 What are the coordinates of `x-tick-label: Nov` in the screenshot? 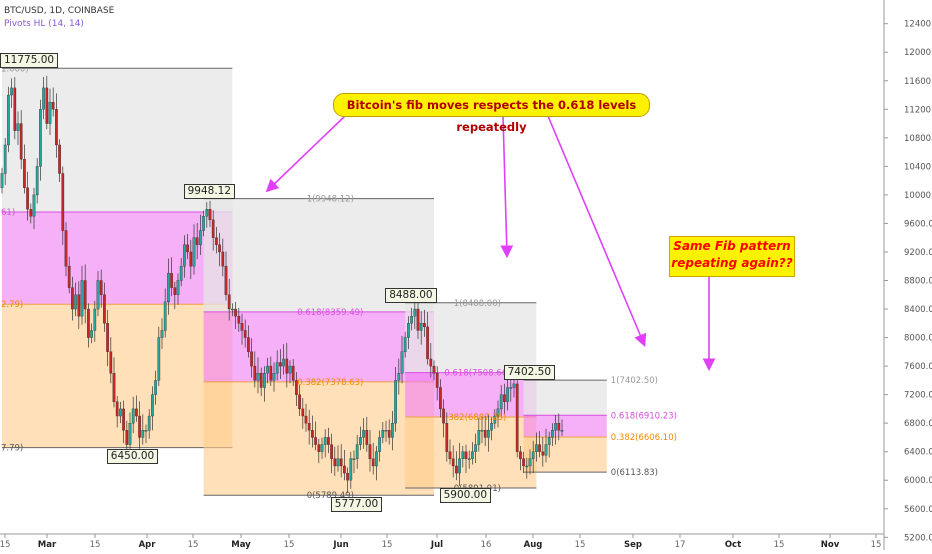 It's located at (830, 545).